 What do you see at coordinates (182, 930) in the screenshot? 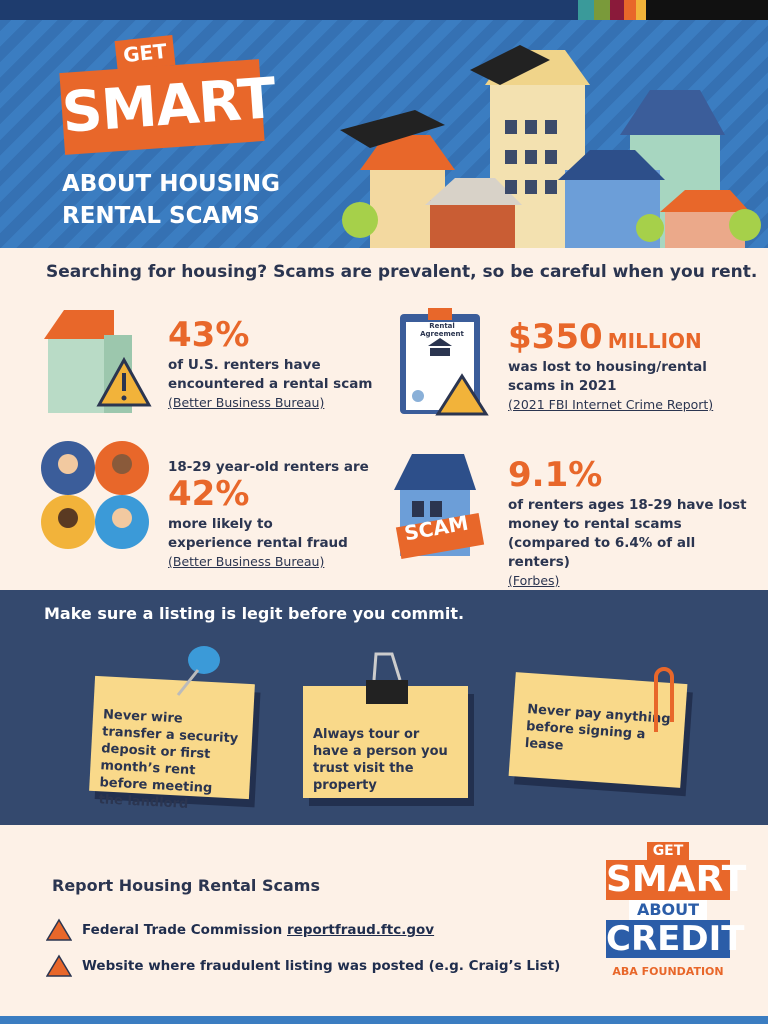
I see `report-text: Federal Trade Commission` at bounding box center [182, 930].